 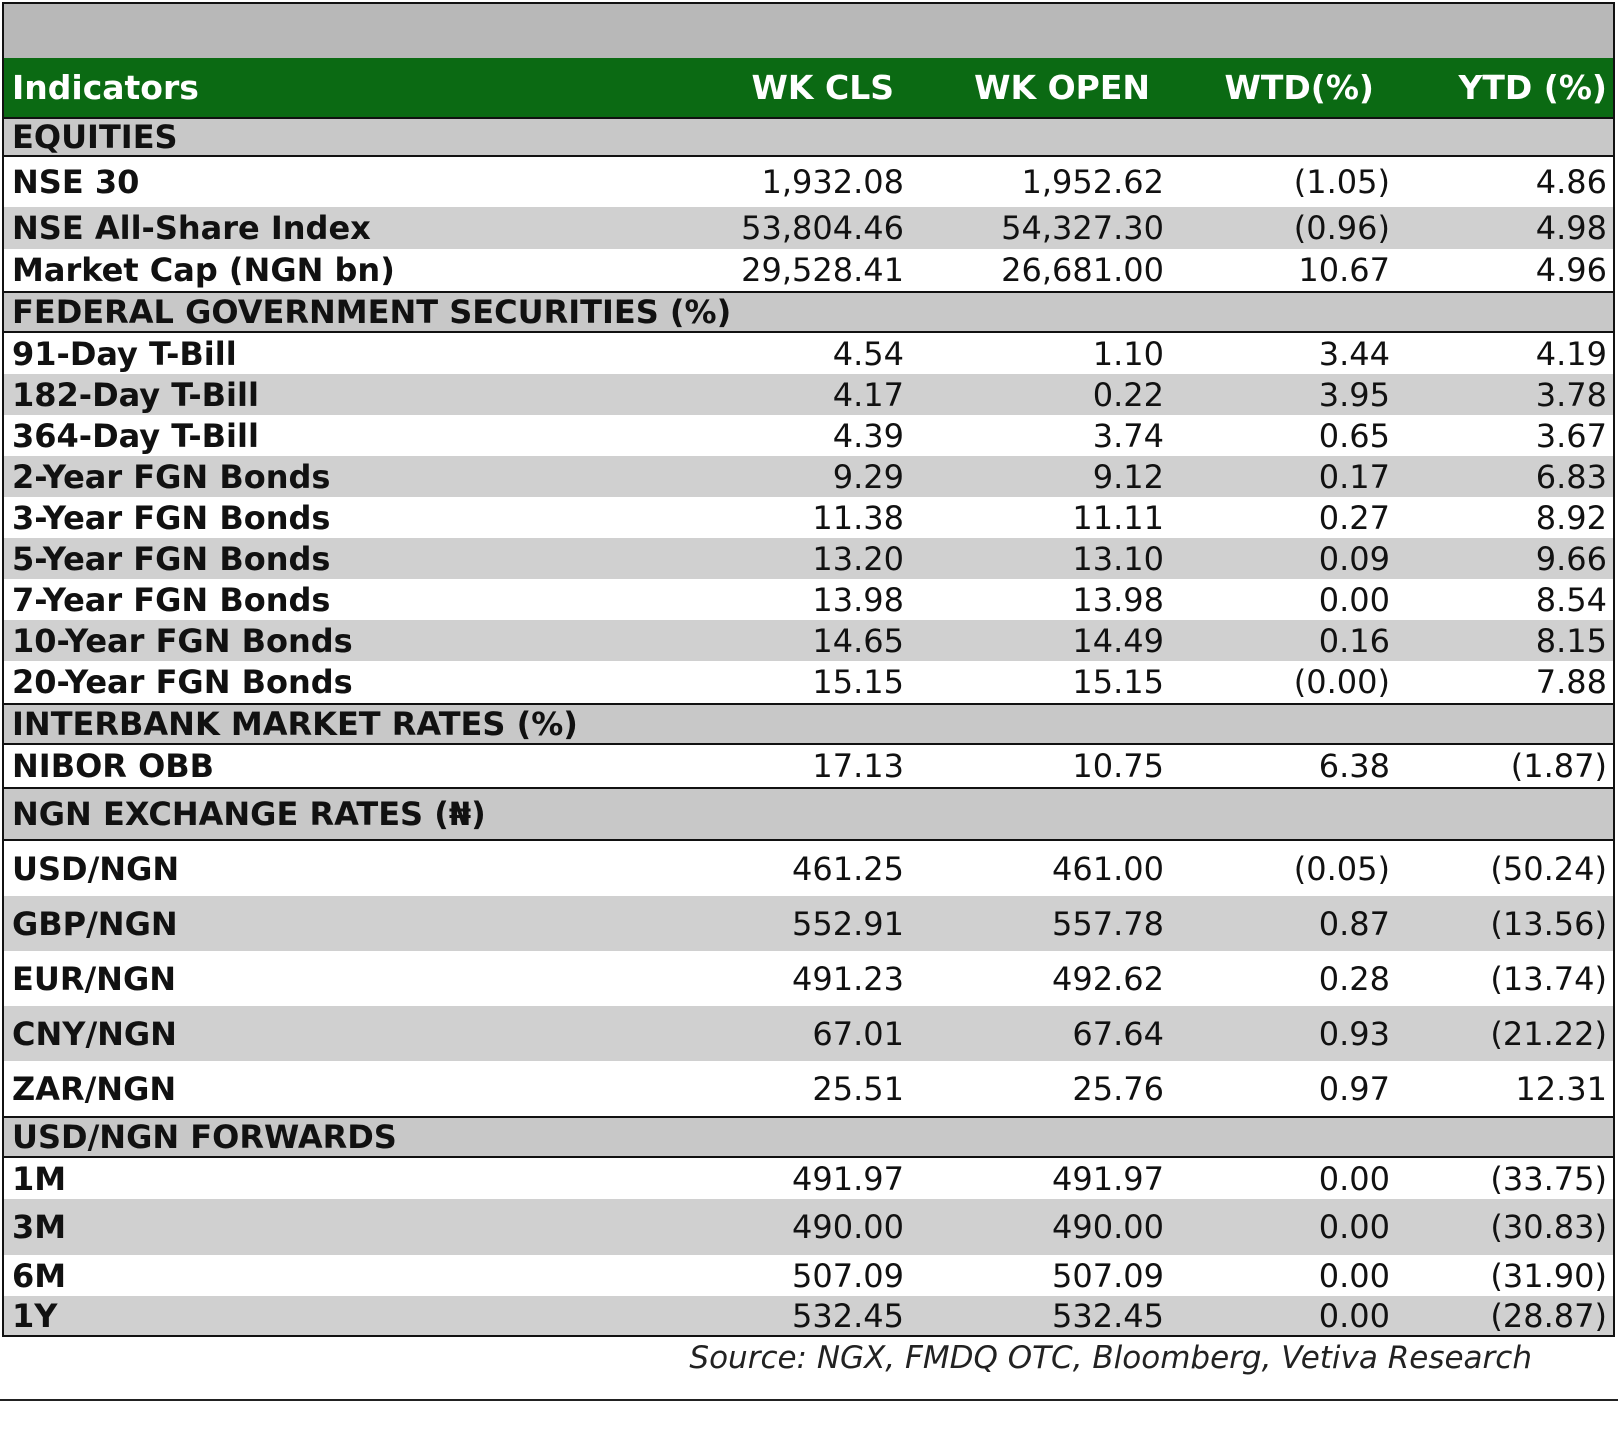 What do you see at coordinates (808, 814) in the screenshot?
I see `section-fx: NGN EXCHANGE RATES (₦)` at bounding box center [808, 814].